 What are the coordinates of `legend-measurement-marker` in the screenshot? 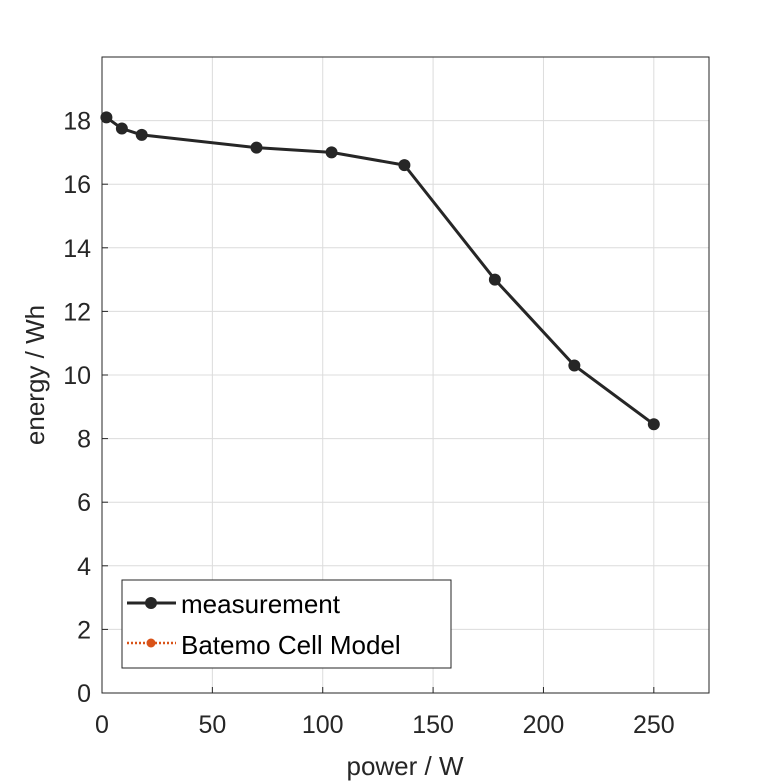 It's located at (151, 603).